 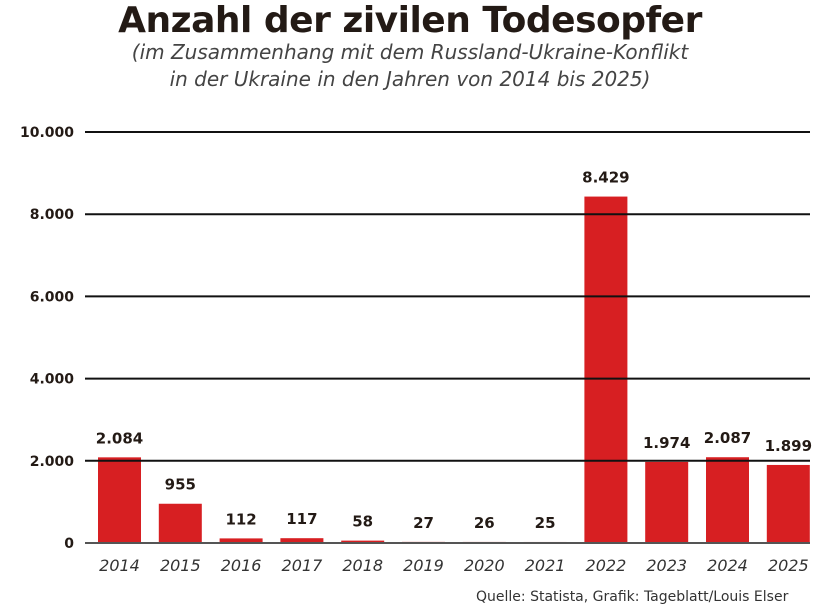 I want to click on bar-2025, so click(x=788, y=503).